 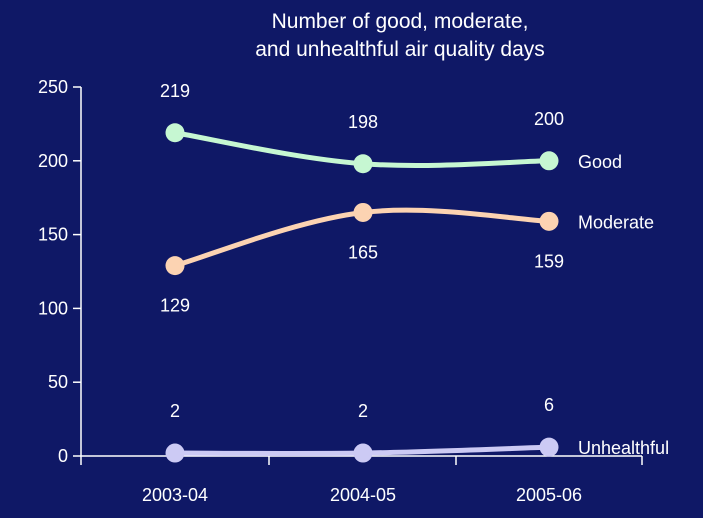 What do you see at coordinates (363, 495) in the screenshot?
I see `x-tick-label: 2004-05` at bounding box center [363, 495].